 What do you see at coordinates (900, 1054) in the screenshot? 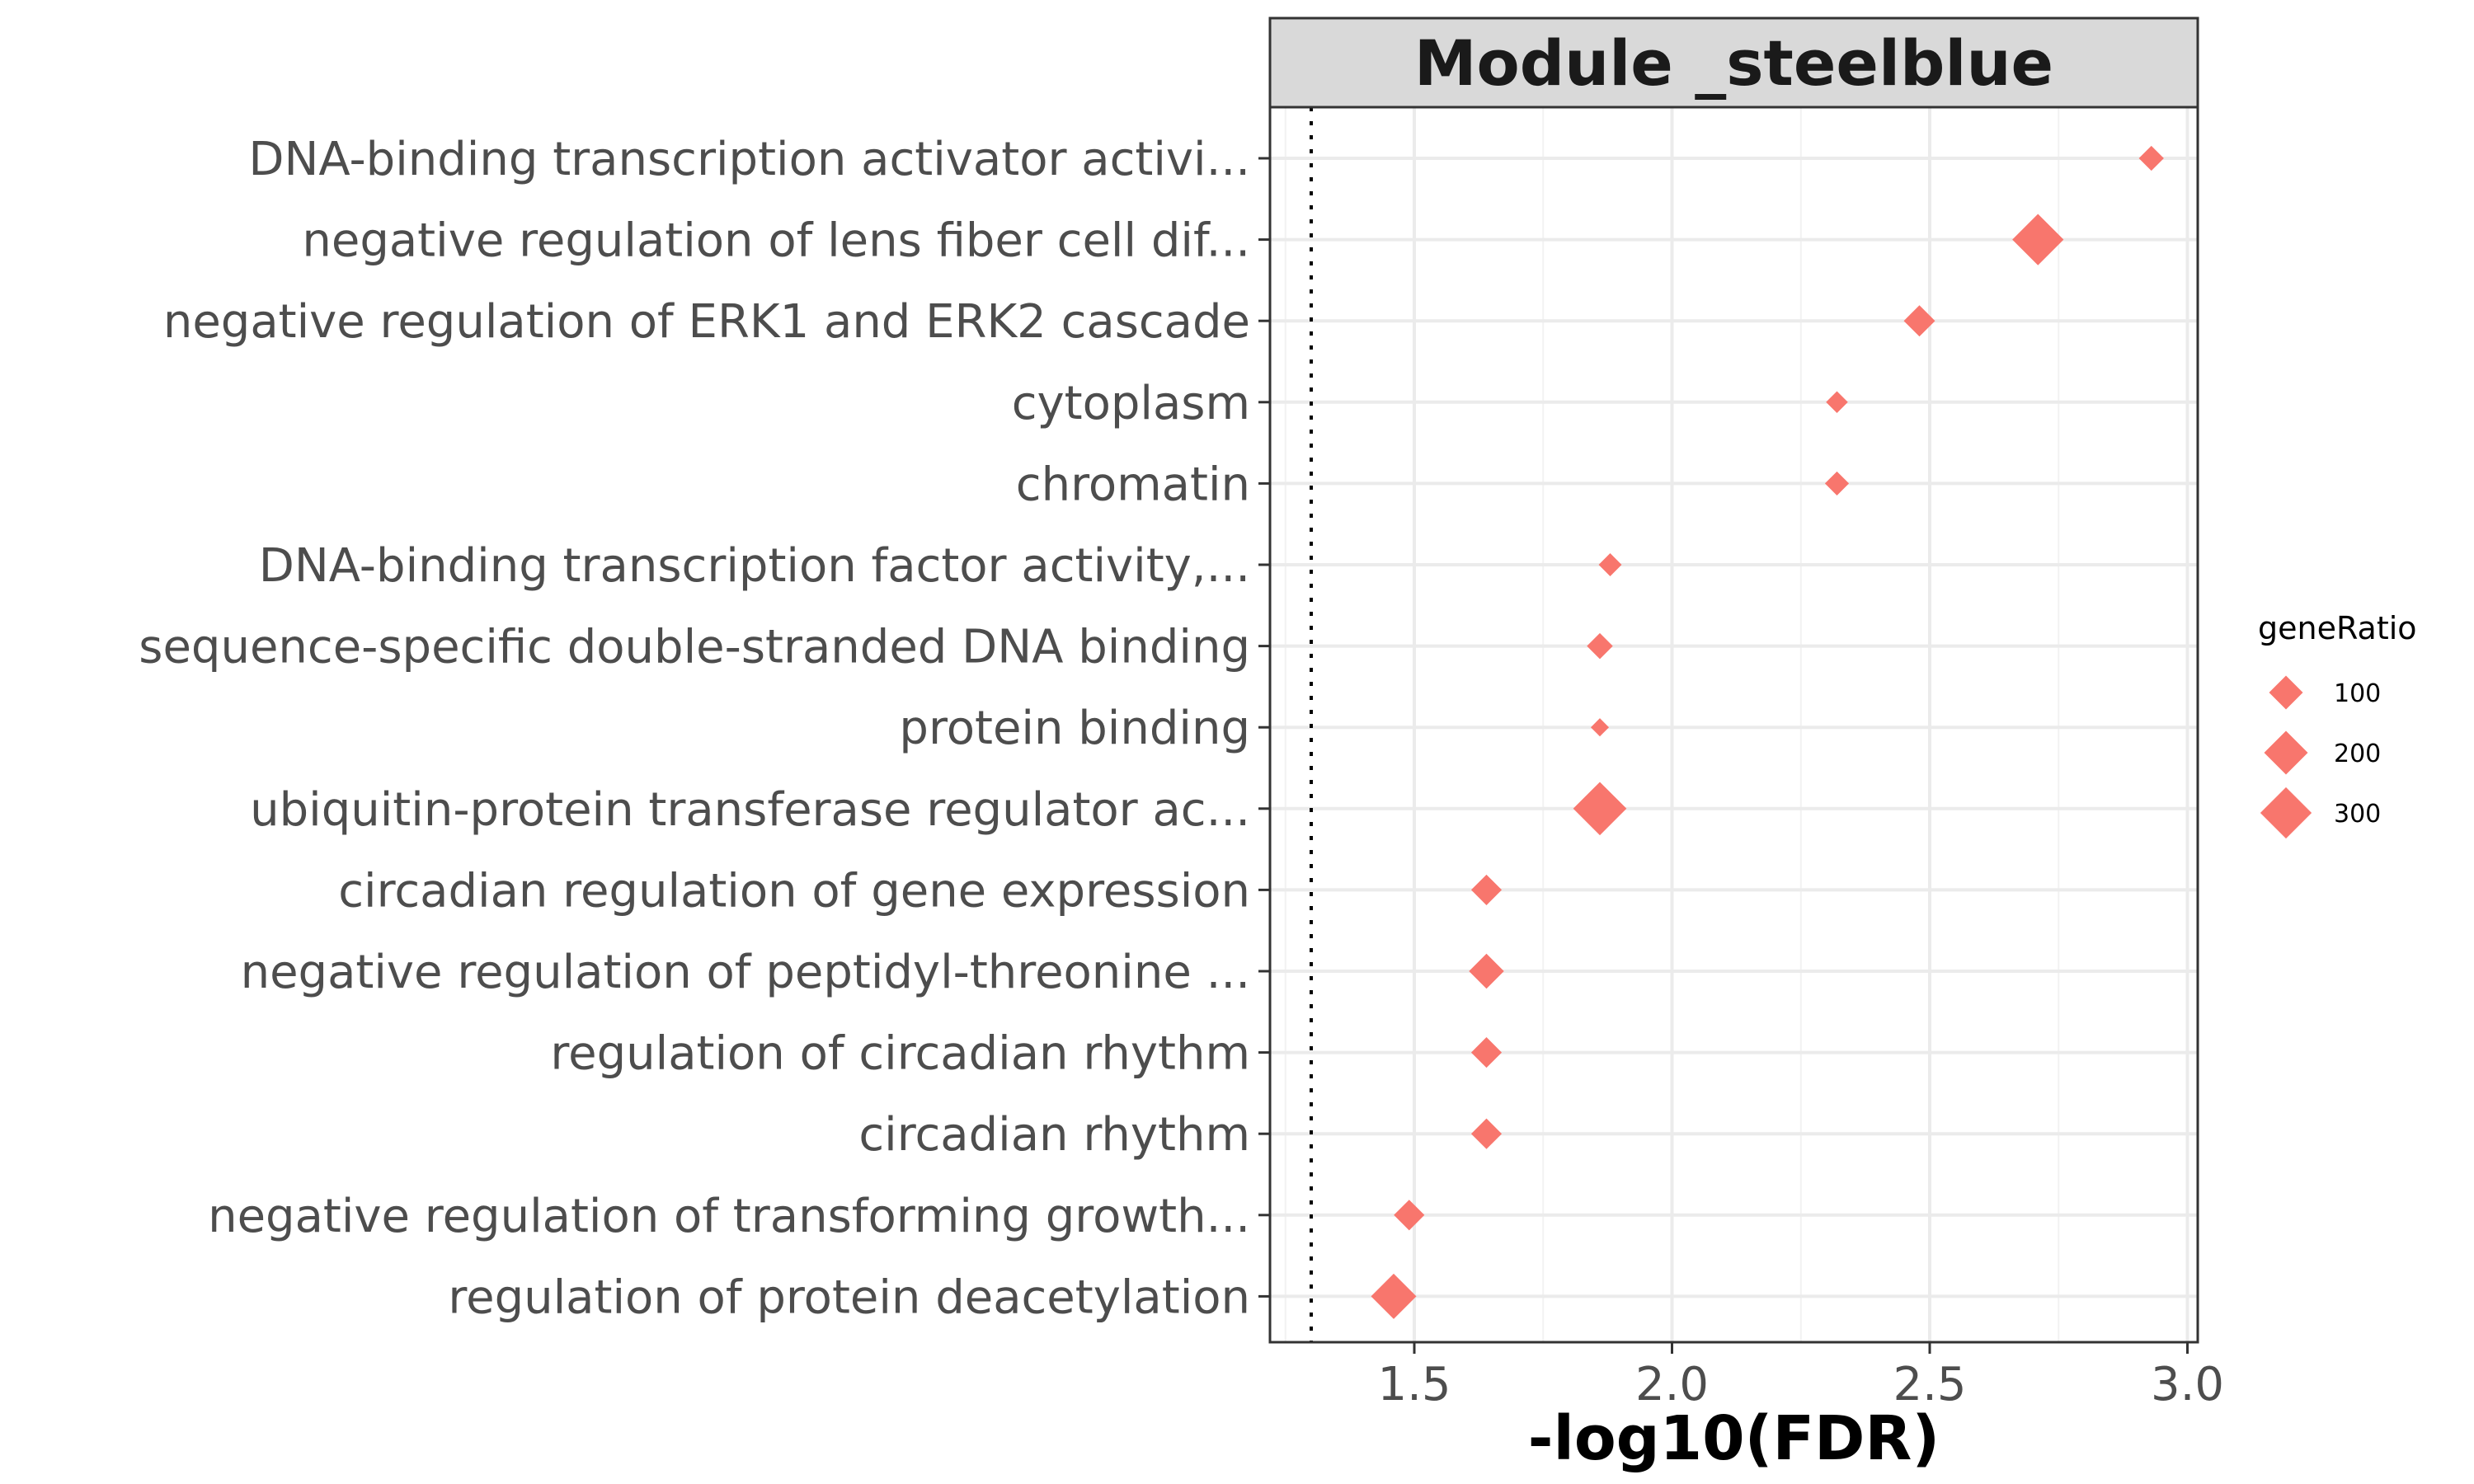
I see `y-tick-label: regulation of circadian rhythm` at bounding box center [900, 1054].